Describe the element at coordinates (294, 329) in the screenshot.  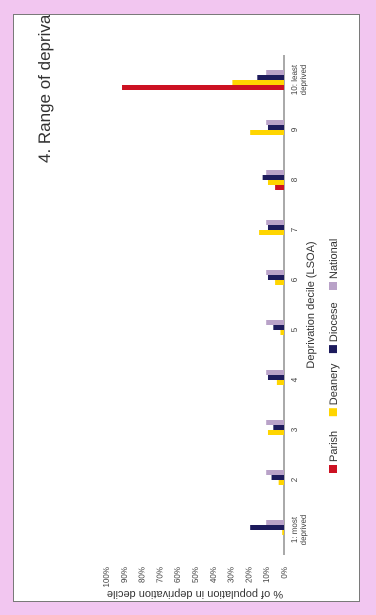
I see `x-tick-label: 5` at that location.